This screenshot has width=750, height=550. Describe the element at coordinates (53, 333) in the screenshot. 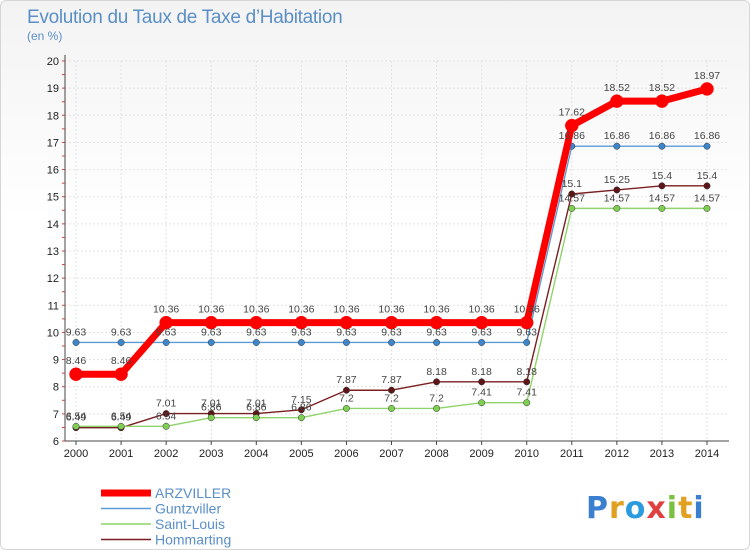

I see `y-tick-label: 10` at that location.